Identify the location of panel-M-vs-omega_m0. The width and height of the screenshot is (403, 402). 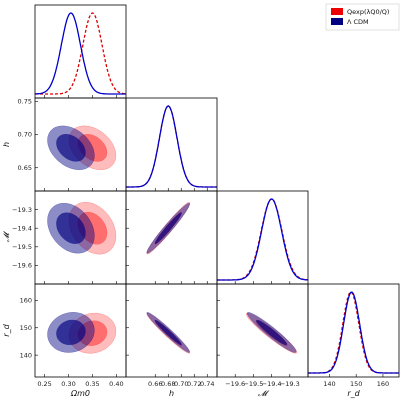
(82, 228).